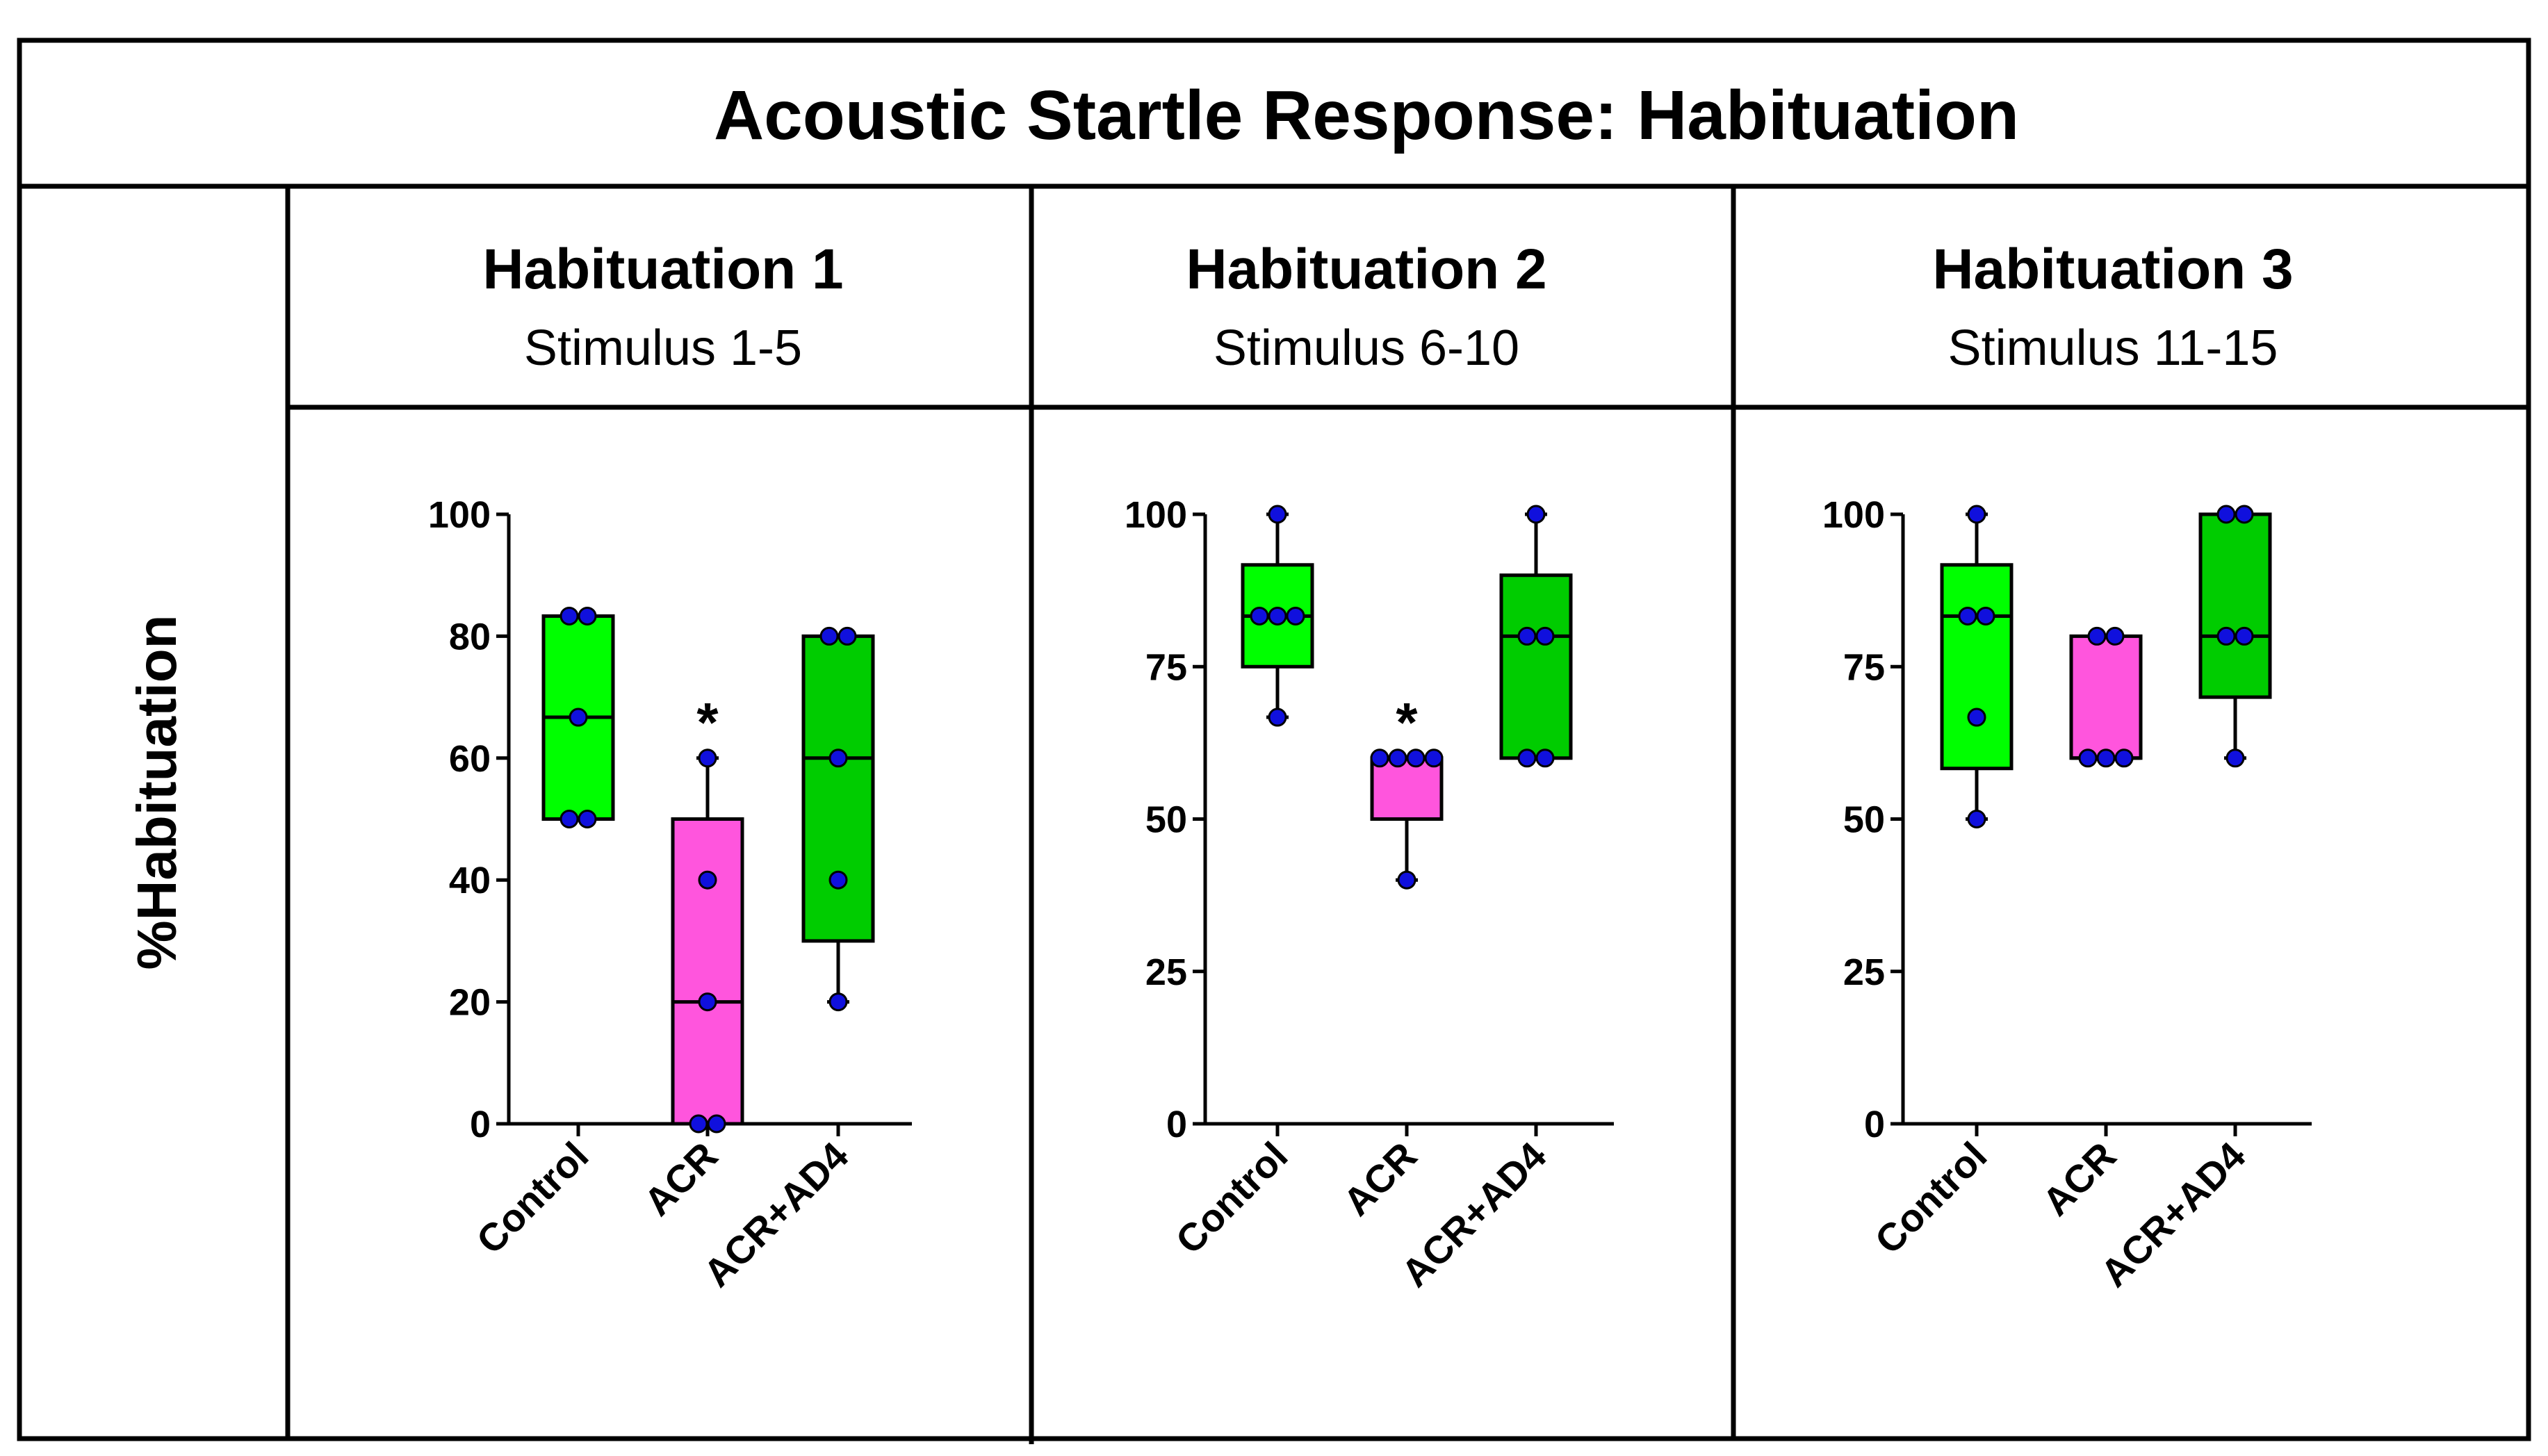  What do you see at coordinates (157, 792) in the screenshot?
I see `y-axis-label: %Habituation` at bounding box center [157, 792].